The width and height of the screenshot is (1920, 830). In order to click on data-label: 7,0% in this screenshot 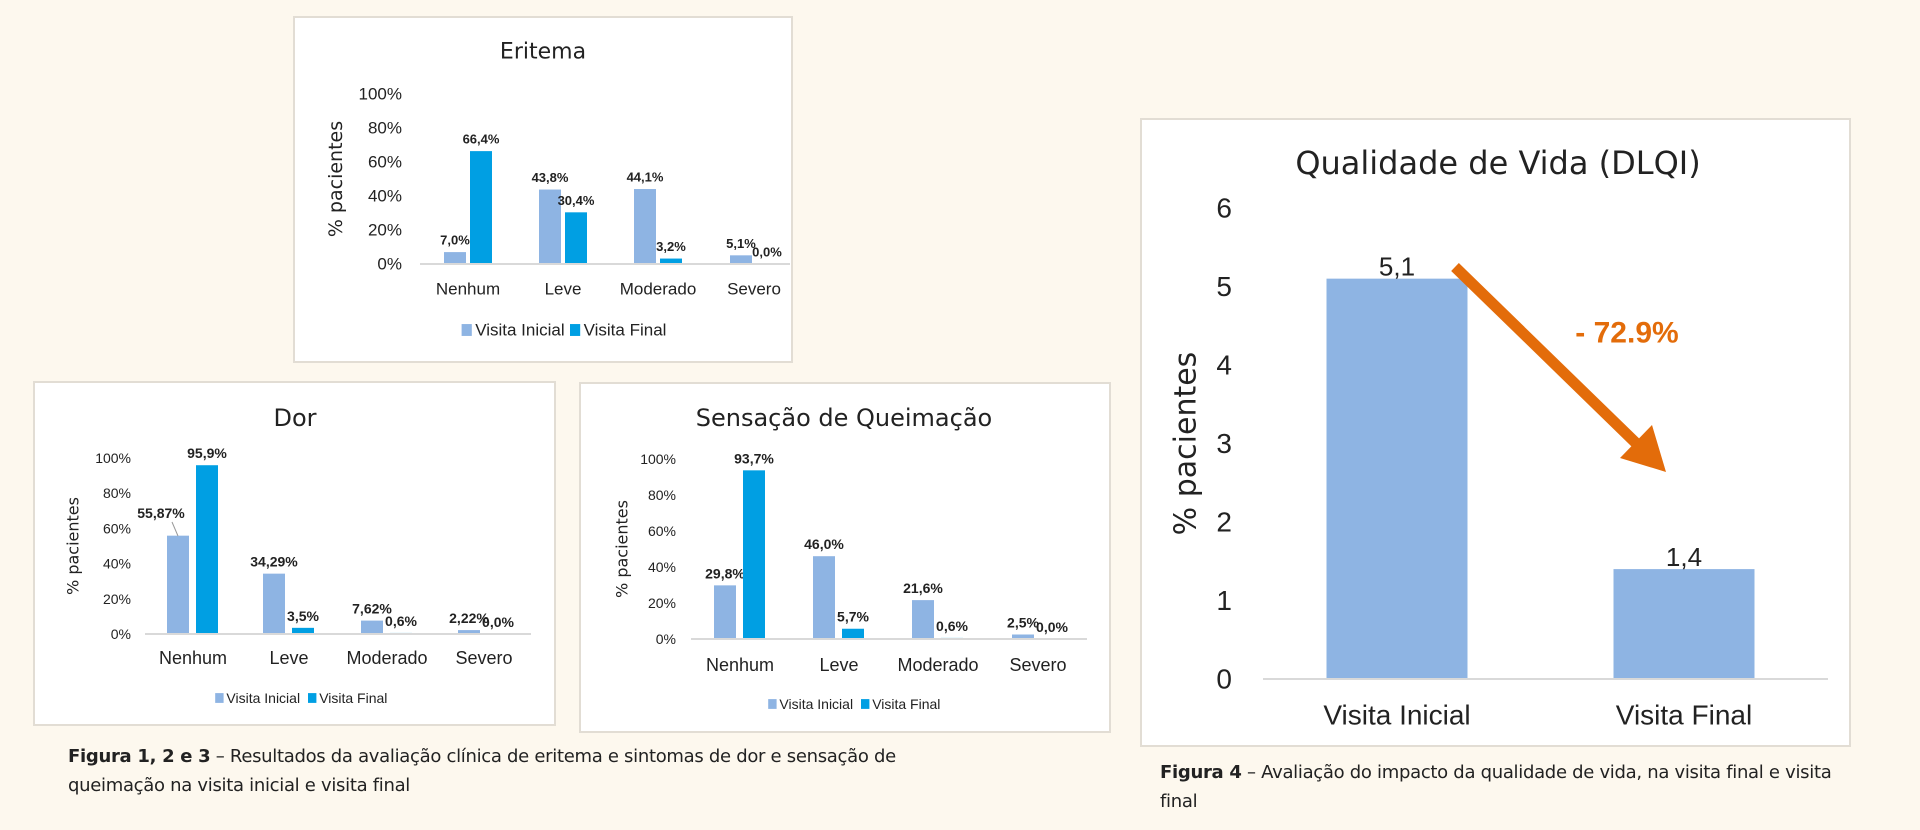, I will do `click(455, 240)`.